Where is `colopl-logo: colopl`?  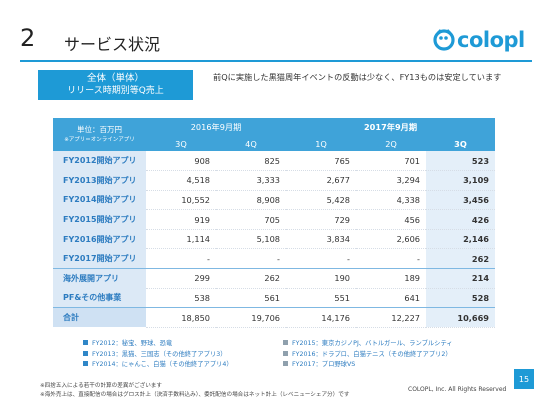 colopl-logo: colopl is located at coordinates (478, 40).